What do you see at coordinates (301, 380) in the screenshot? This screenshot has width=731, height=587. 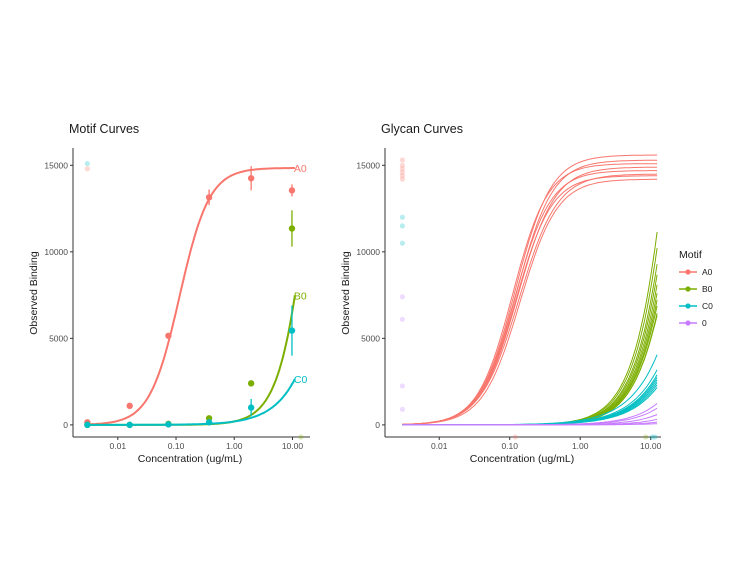 I see `series-label-c0: C0` at bounding box center [301, 380].